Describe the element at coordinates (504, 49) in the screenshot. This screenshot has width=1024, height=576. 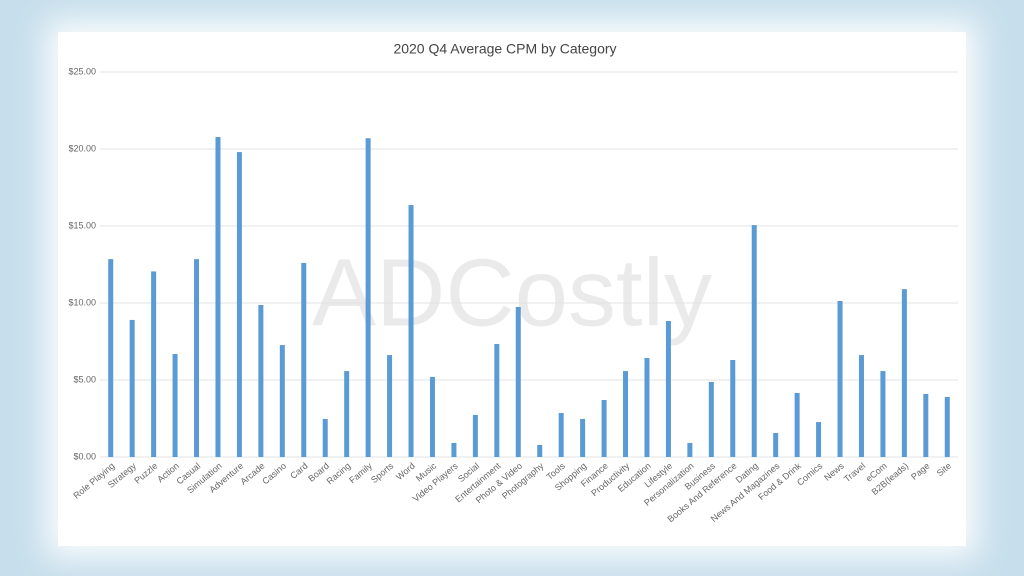
I see `chart-title: 2020 Q4 Average CPM by Category` at that location.